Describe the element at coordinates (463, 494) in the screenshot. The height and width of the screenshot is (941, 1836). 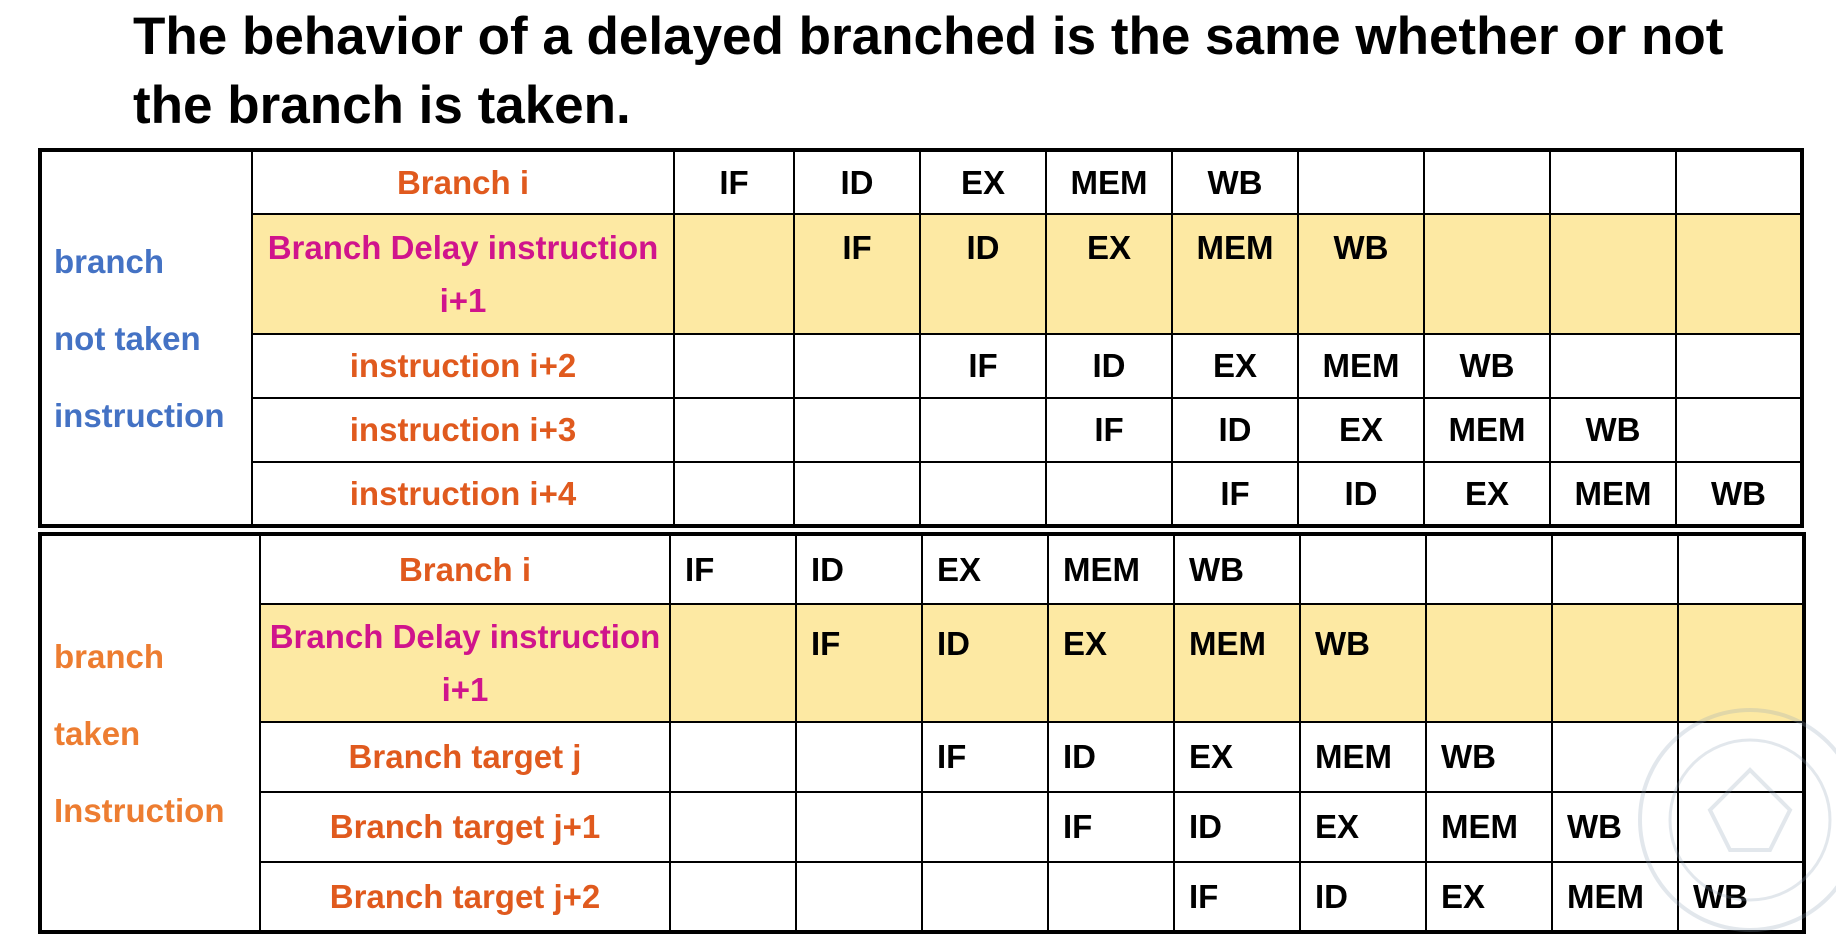
I see `instruction-label: instruction i+4` at that location.